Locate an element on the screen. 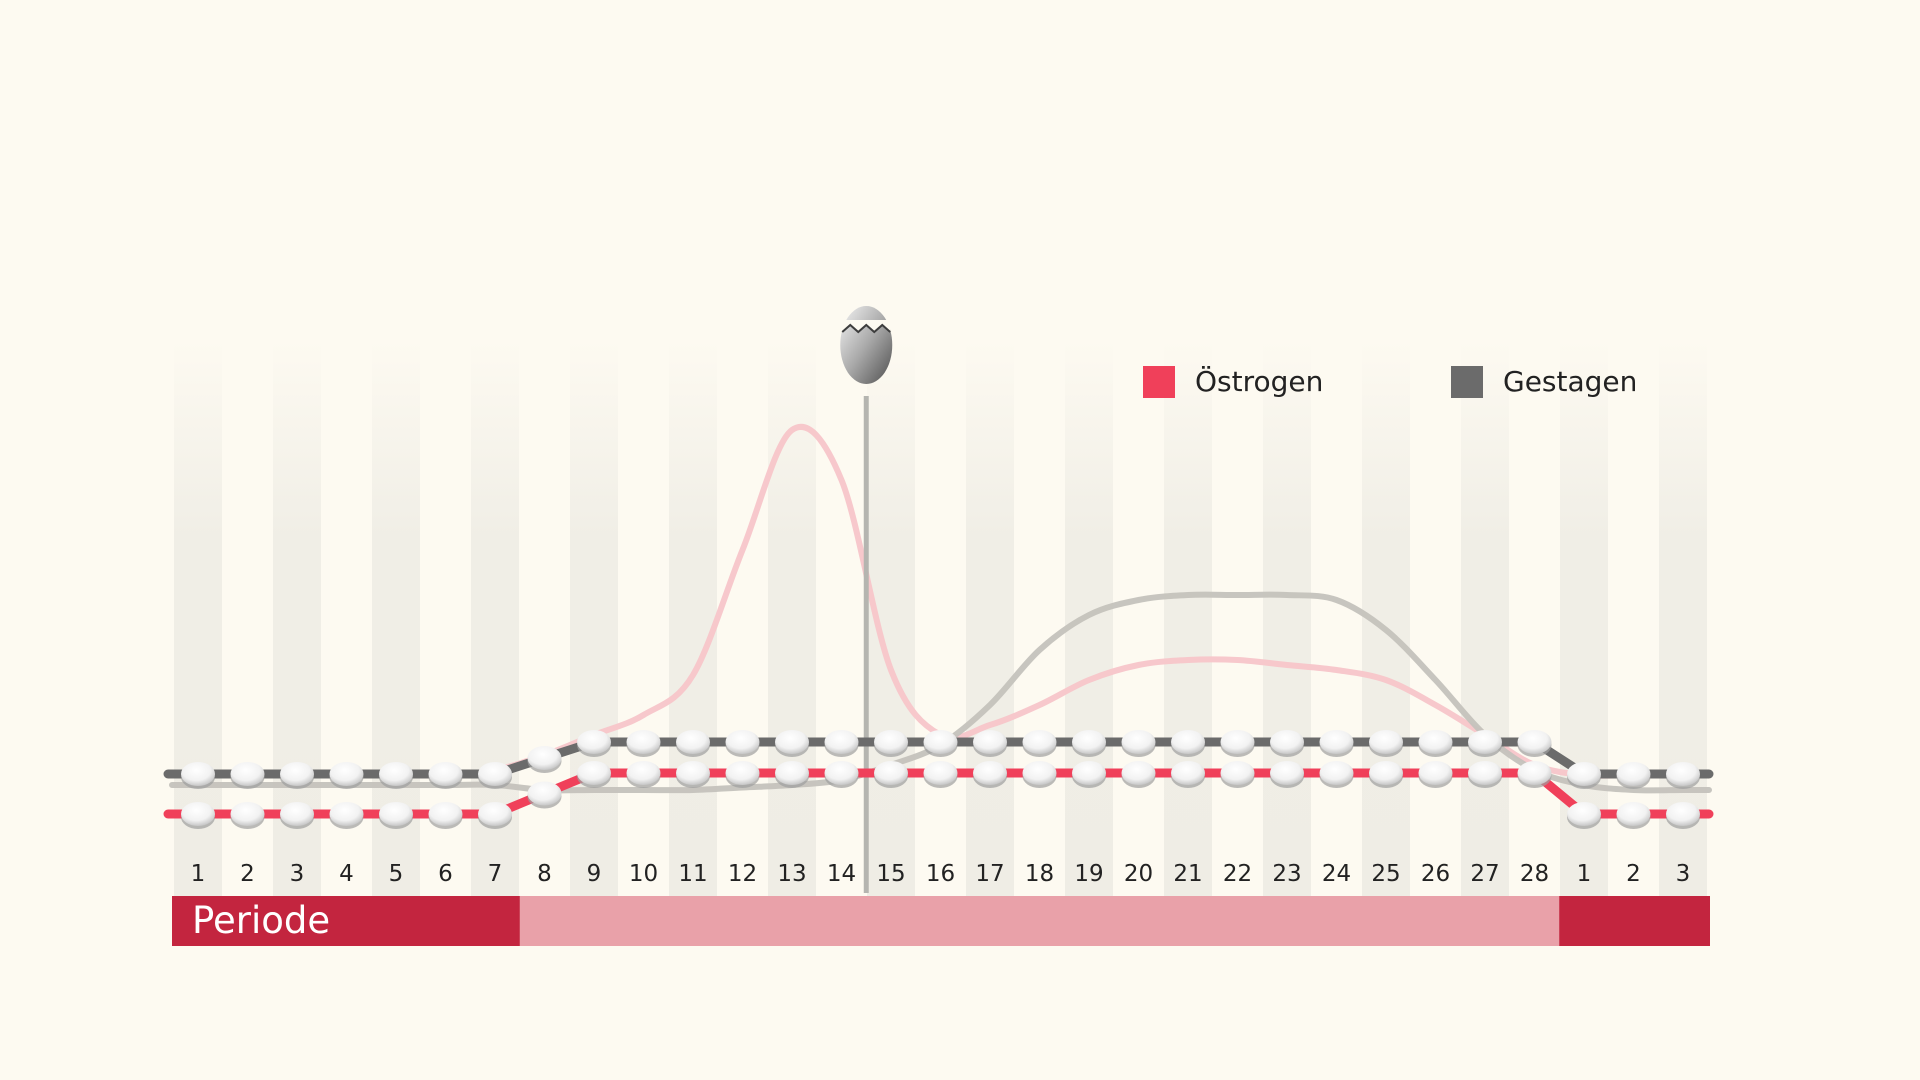 The image size is (1920, 1080). ovulation-marker is located at coordinates (866, 599).